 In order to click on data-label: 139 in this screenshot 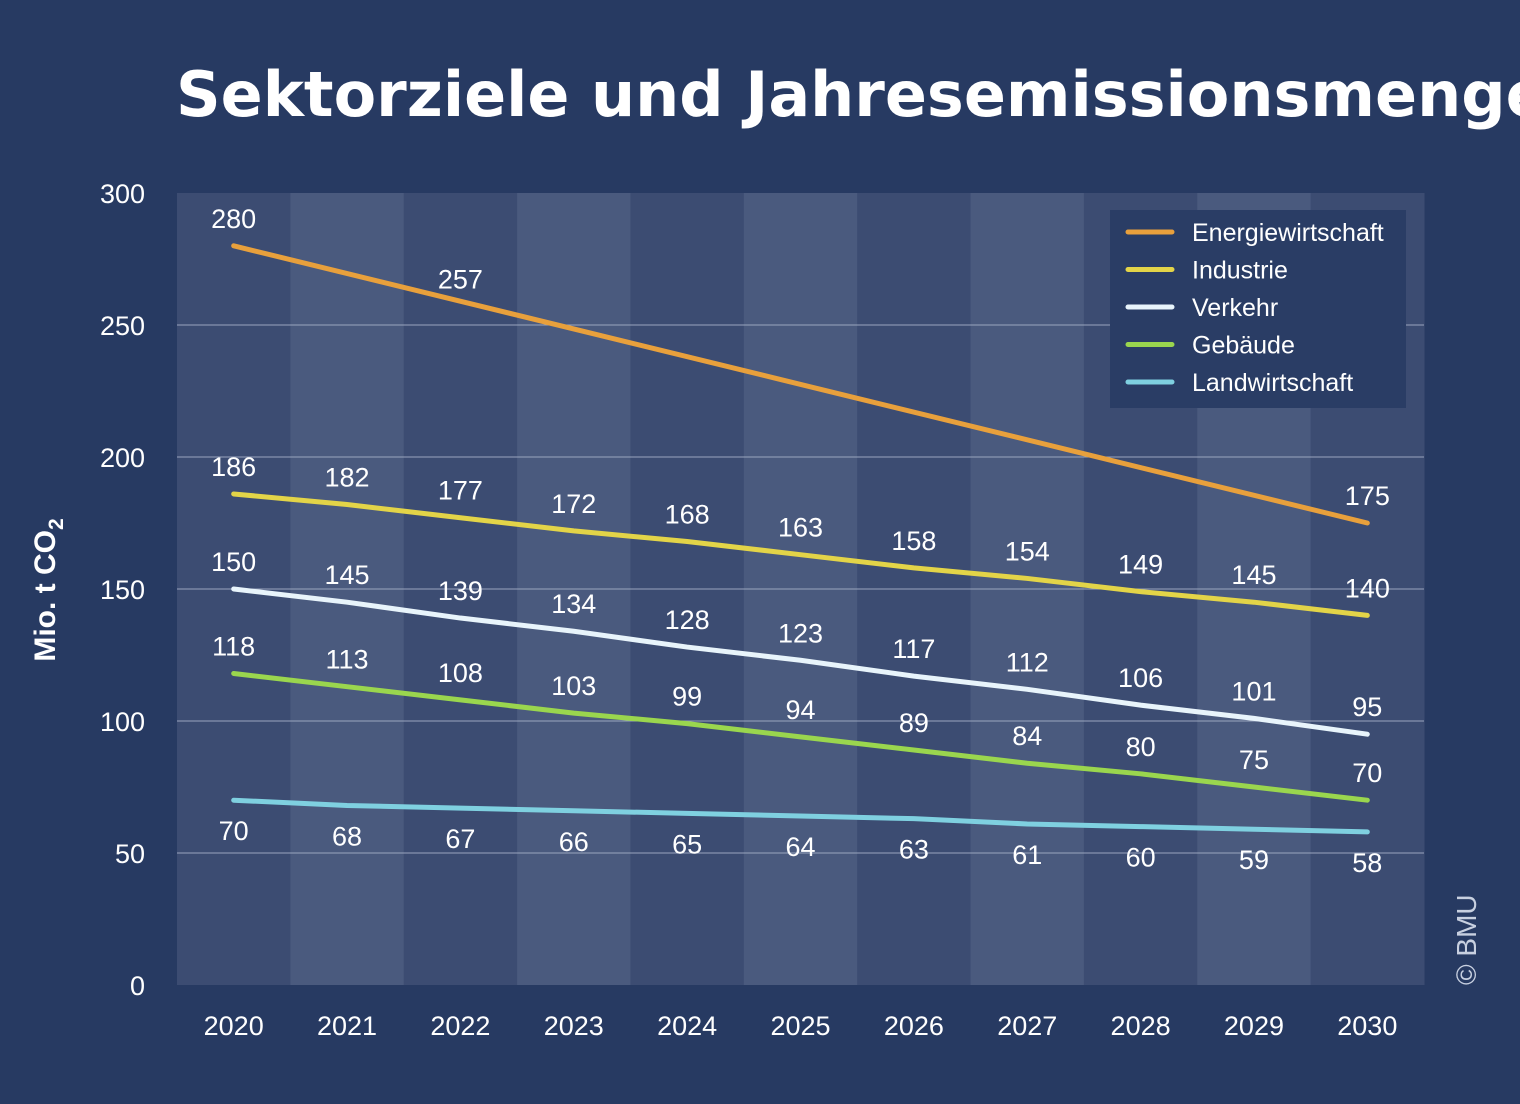, I will do `click(460, 591)`.